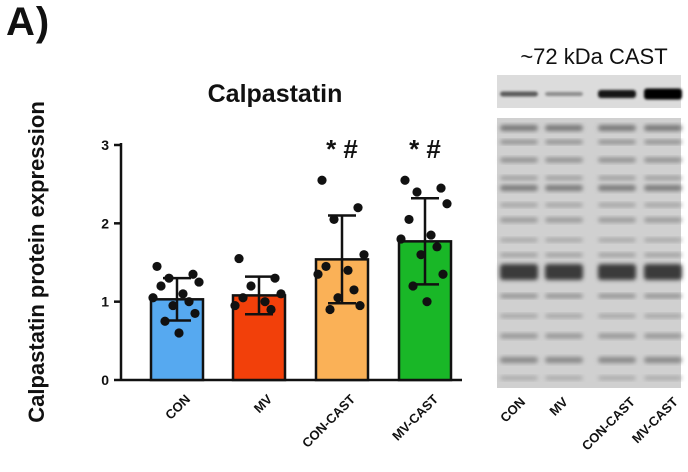 The width and height of the screenshot is (688, 472). I want to click on chart-title: Calpastatin, so click(275, 94).